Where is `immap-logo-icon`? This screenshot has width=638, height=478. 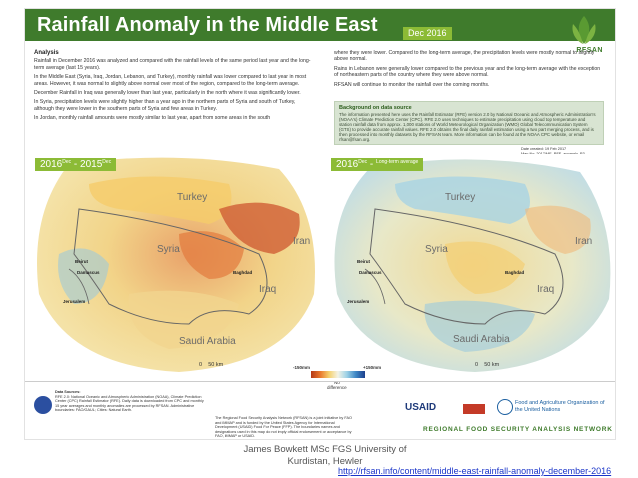 immap-logo-icon is located at coordinates (474, 409).